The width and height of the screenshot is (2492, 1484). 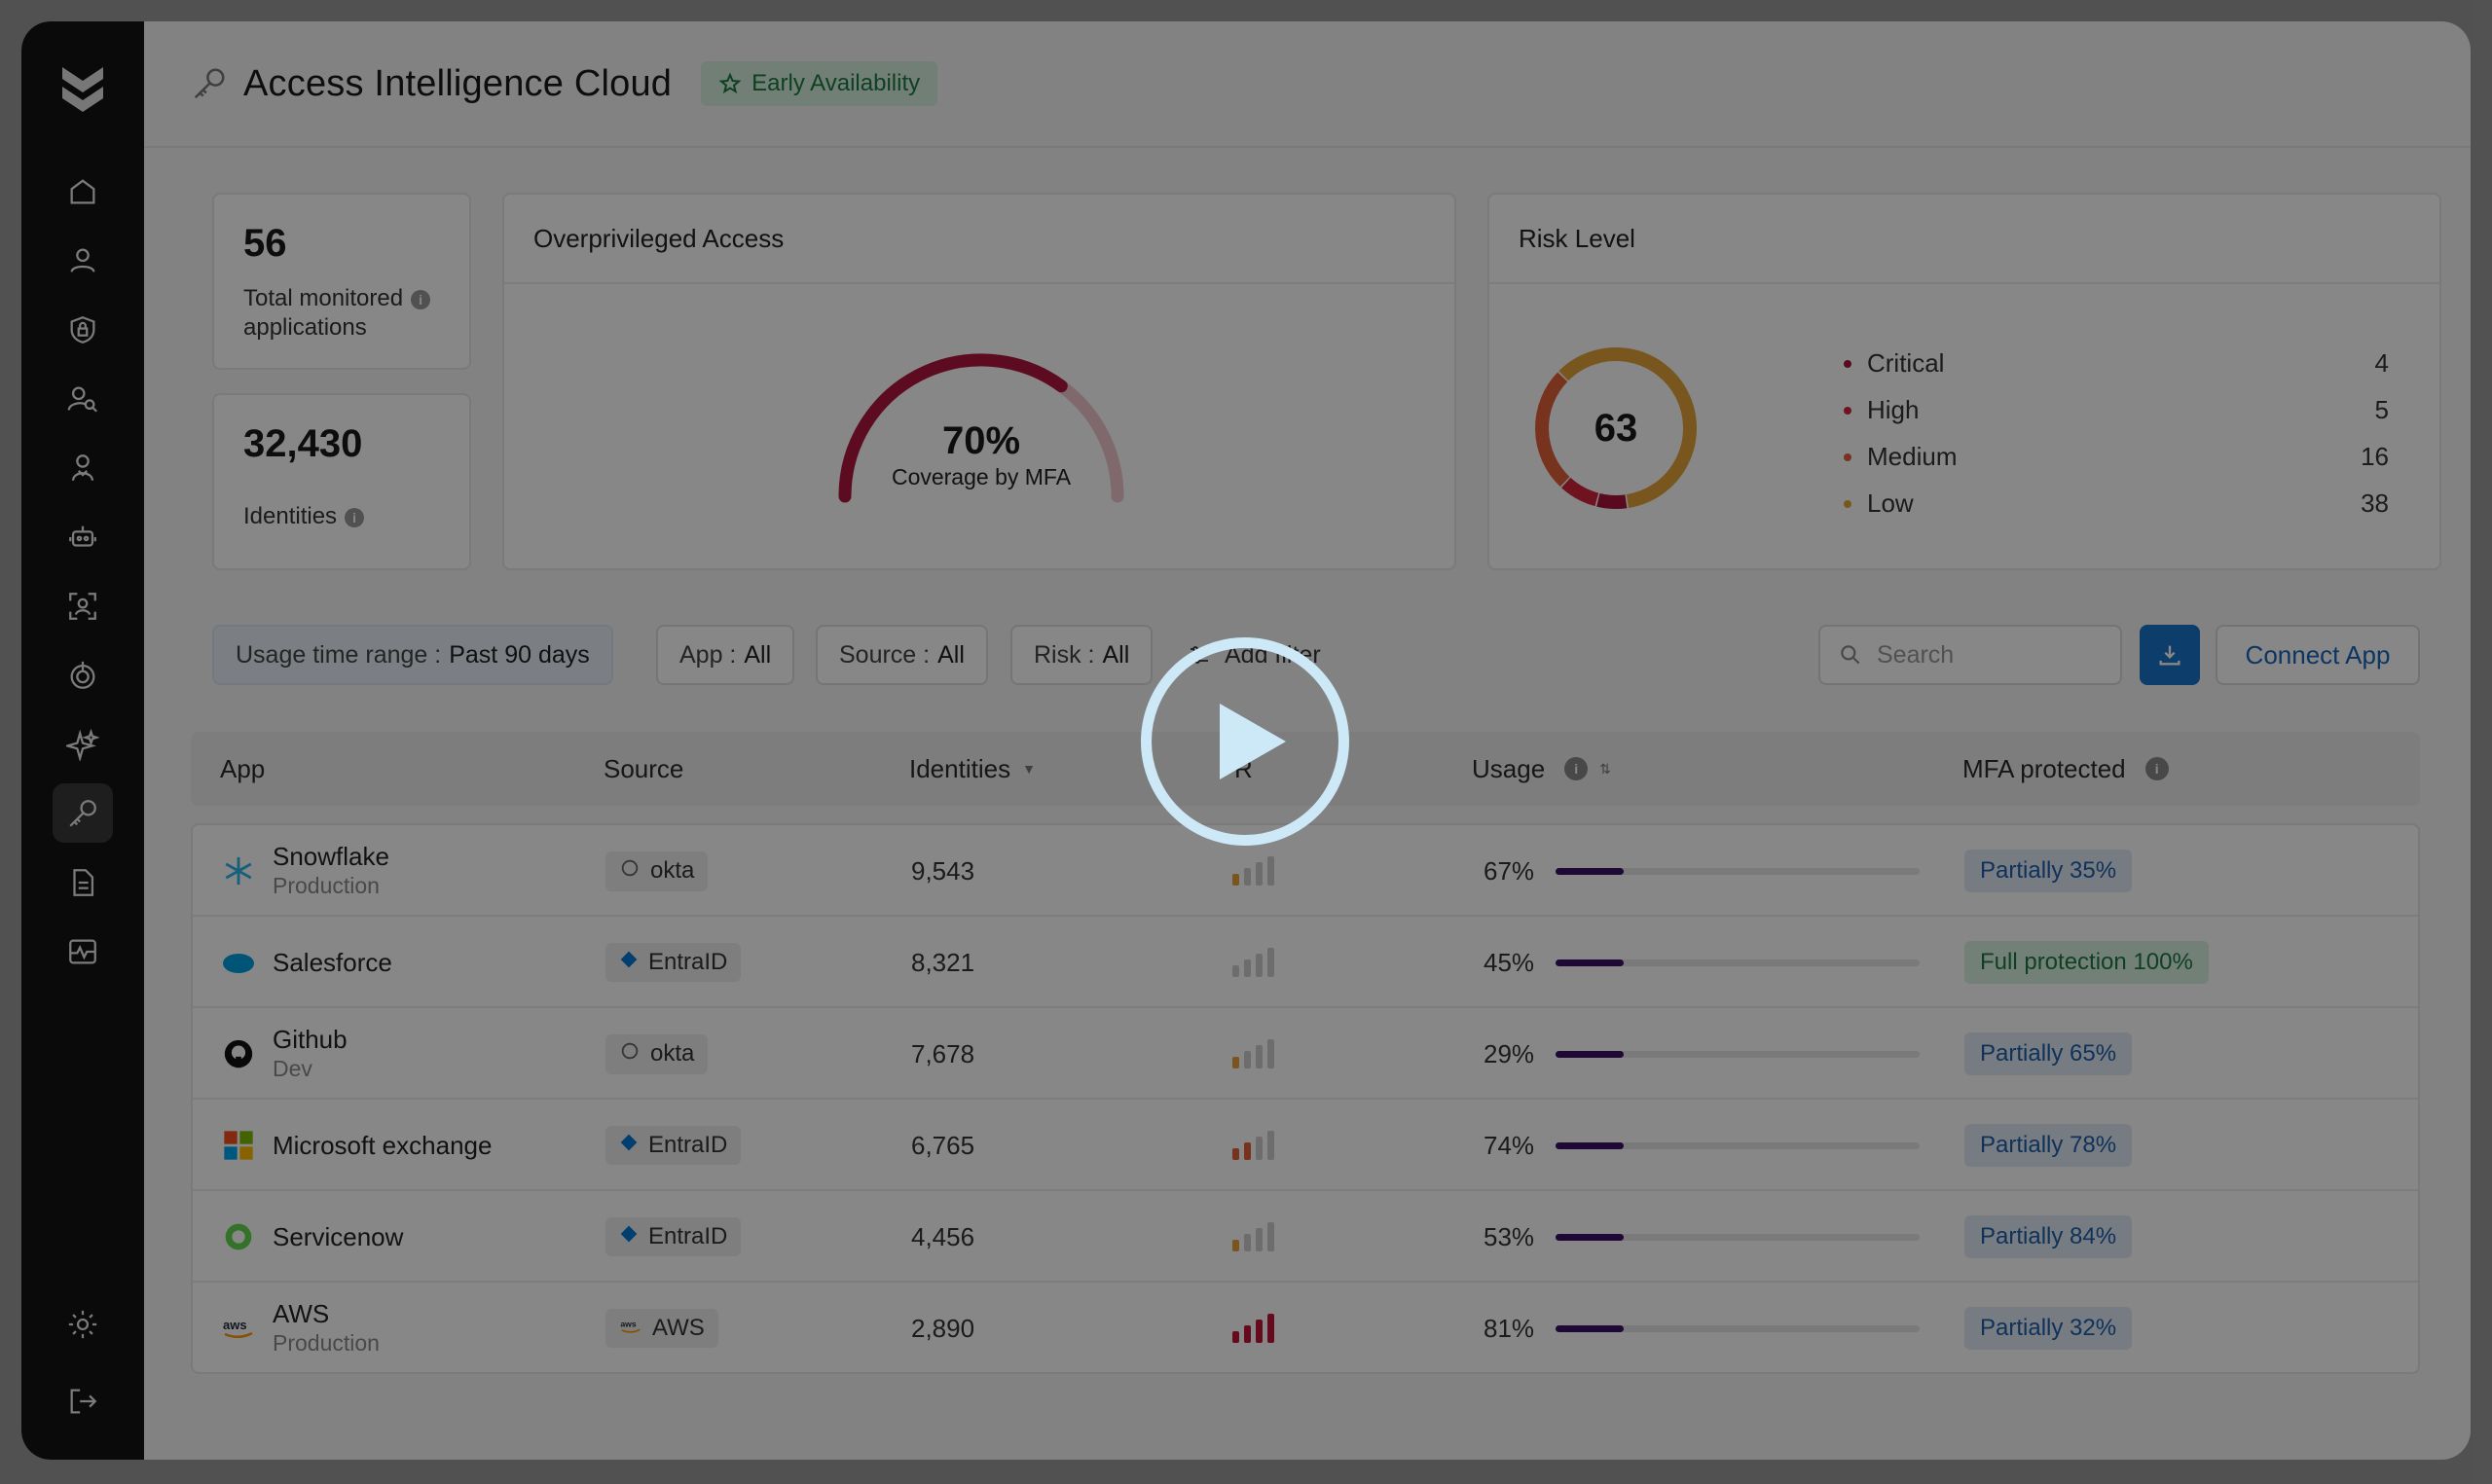 I want to click on card-title: Overprivileged Access, so click(x=979, y=240).